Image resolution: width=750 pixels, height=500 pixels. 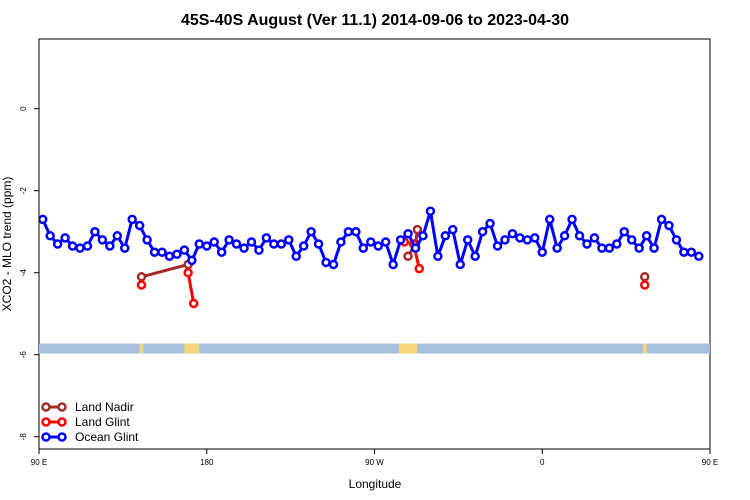 I want to click on y-tick-label: -8, so click(x=23, y=437).